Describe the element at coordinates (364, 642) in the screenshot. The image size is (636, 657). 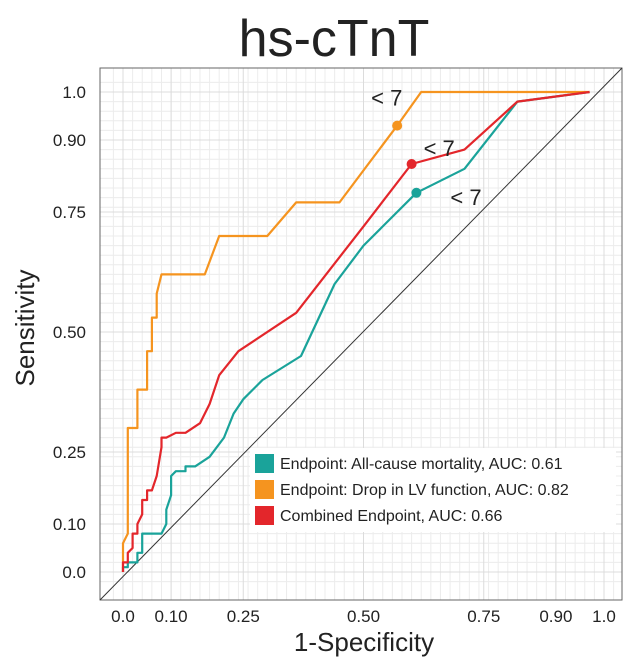
I see `x-axis-title: 1-Specificity` at that location.